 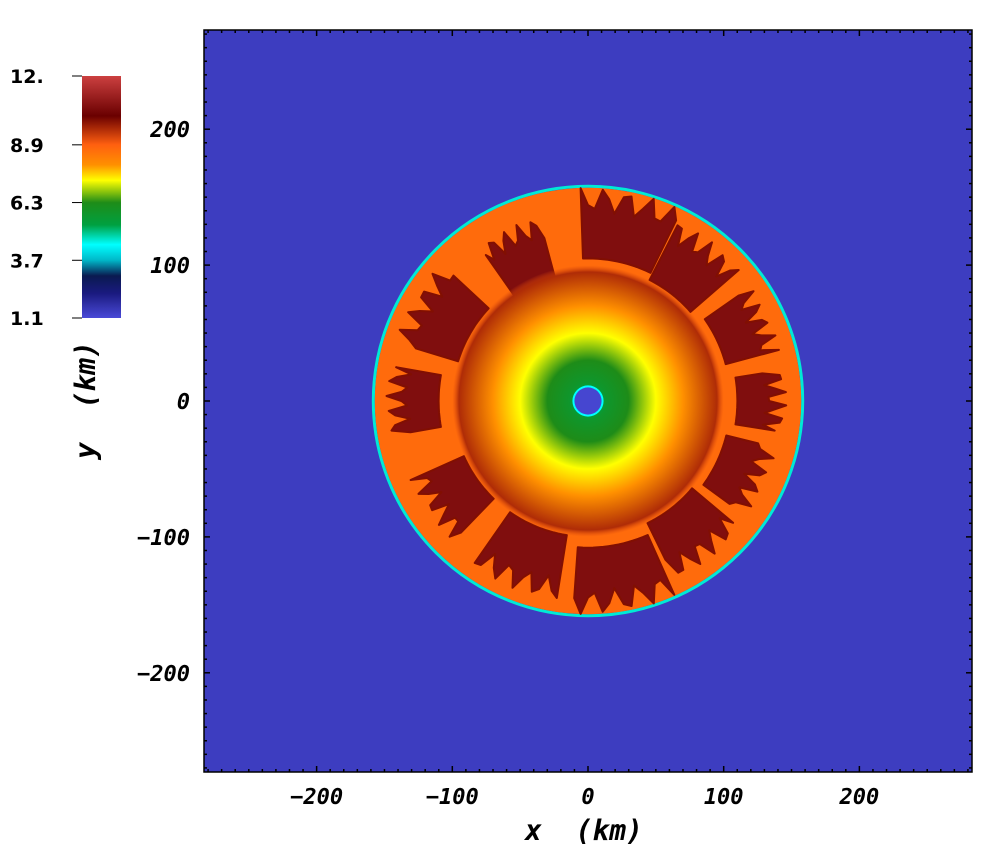 I want to click on colorbar-tick-label: 6.3, so click(x=27, y=204).